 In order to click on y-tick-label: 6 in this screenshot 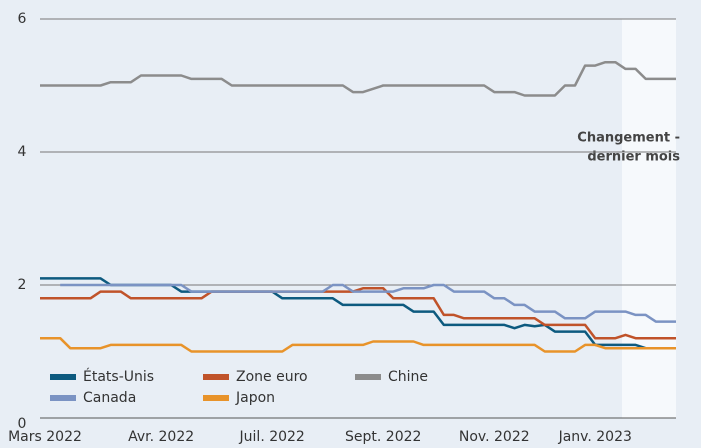, I will do `click(22, 19)`.